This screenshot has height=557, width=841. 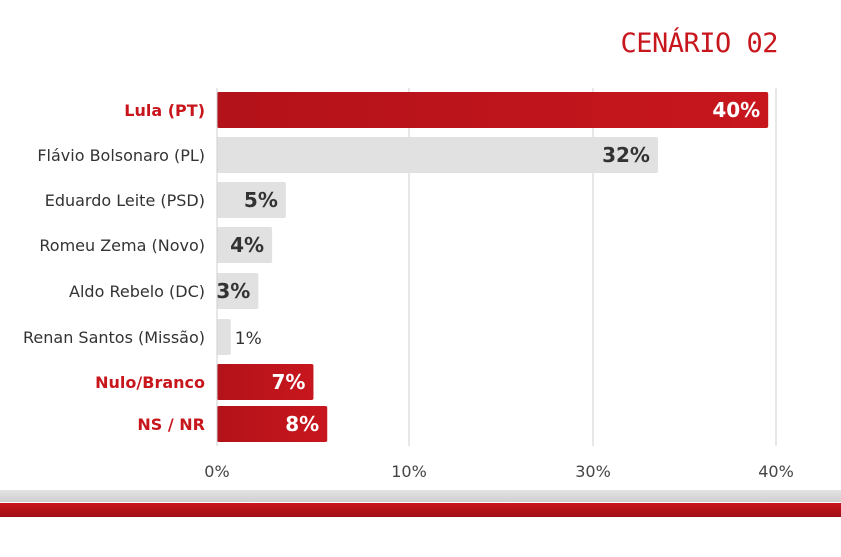 What do you see at coordinates (137, 291) in the screenshot?
I see `category-label: Aldo Rebelo (DC)` at bounding box center [137, 291].